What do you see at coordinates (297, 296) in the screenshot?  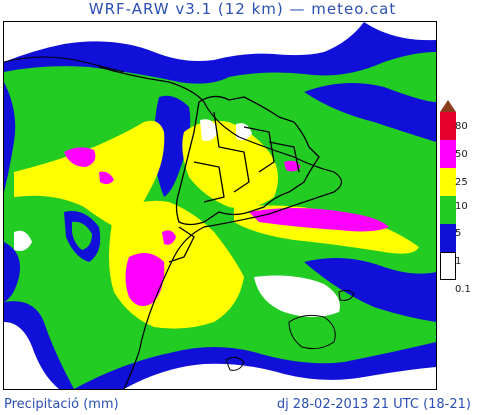 I see `precip-white-balearic` at bounding box center [297, 296].